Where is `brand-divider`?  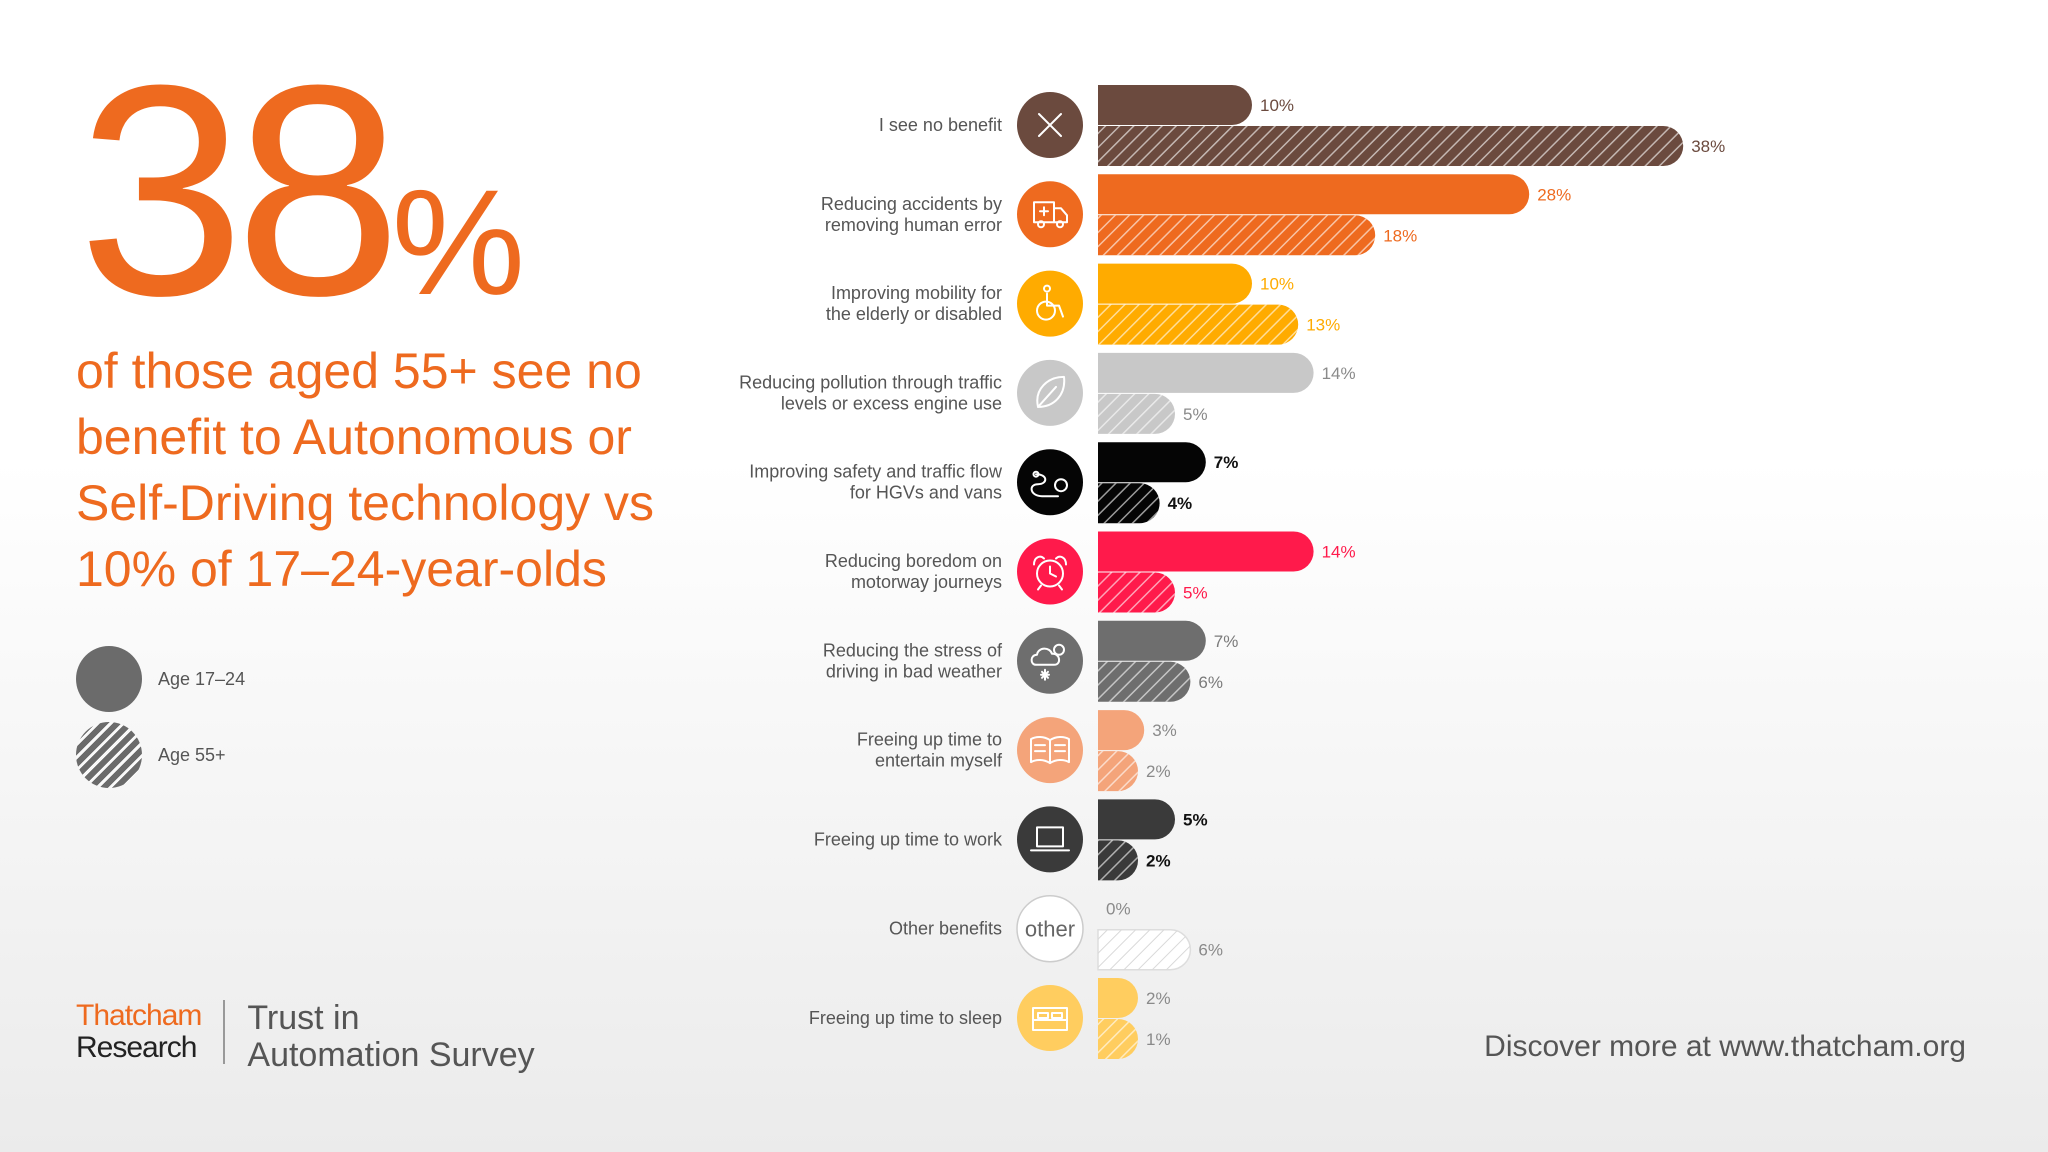 brand-divider is located at coordinates (224, 1032).